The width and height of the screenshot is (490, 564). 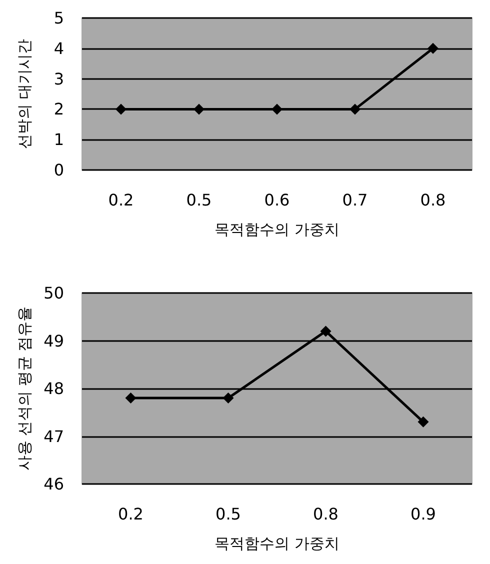 I want to click on y-tick-label: 3, so click(x=59, y=78).